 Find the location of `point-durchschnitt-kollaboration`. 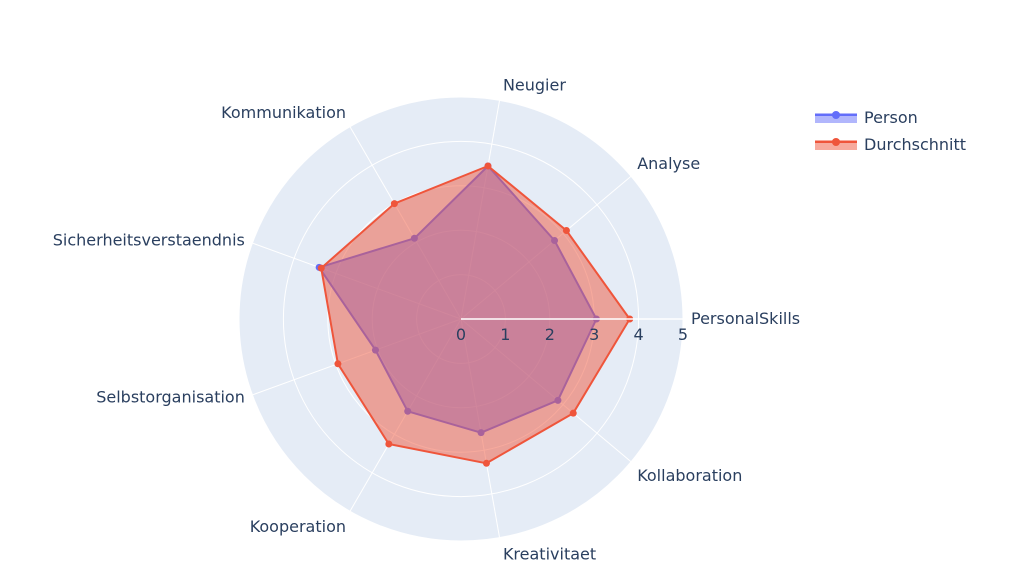

point-durchschnitt-kollaboration is located at coordinates (573, 413).